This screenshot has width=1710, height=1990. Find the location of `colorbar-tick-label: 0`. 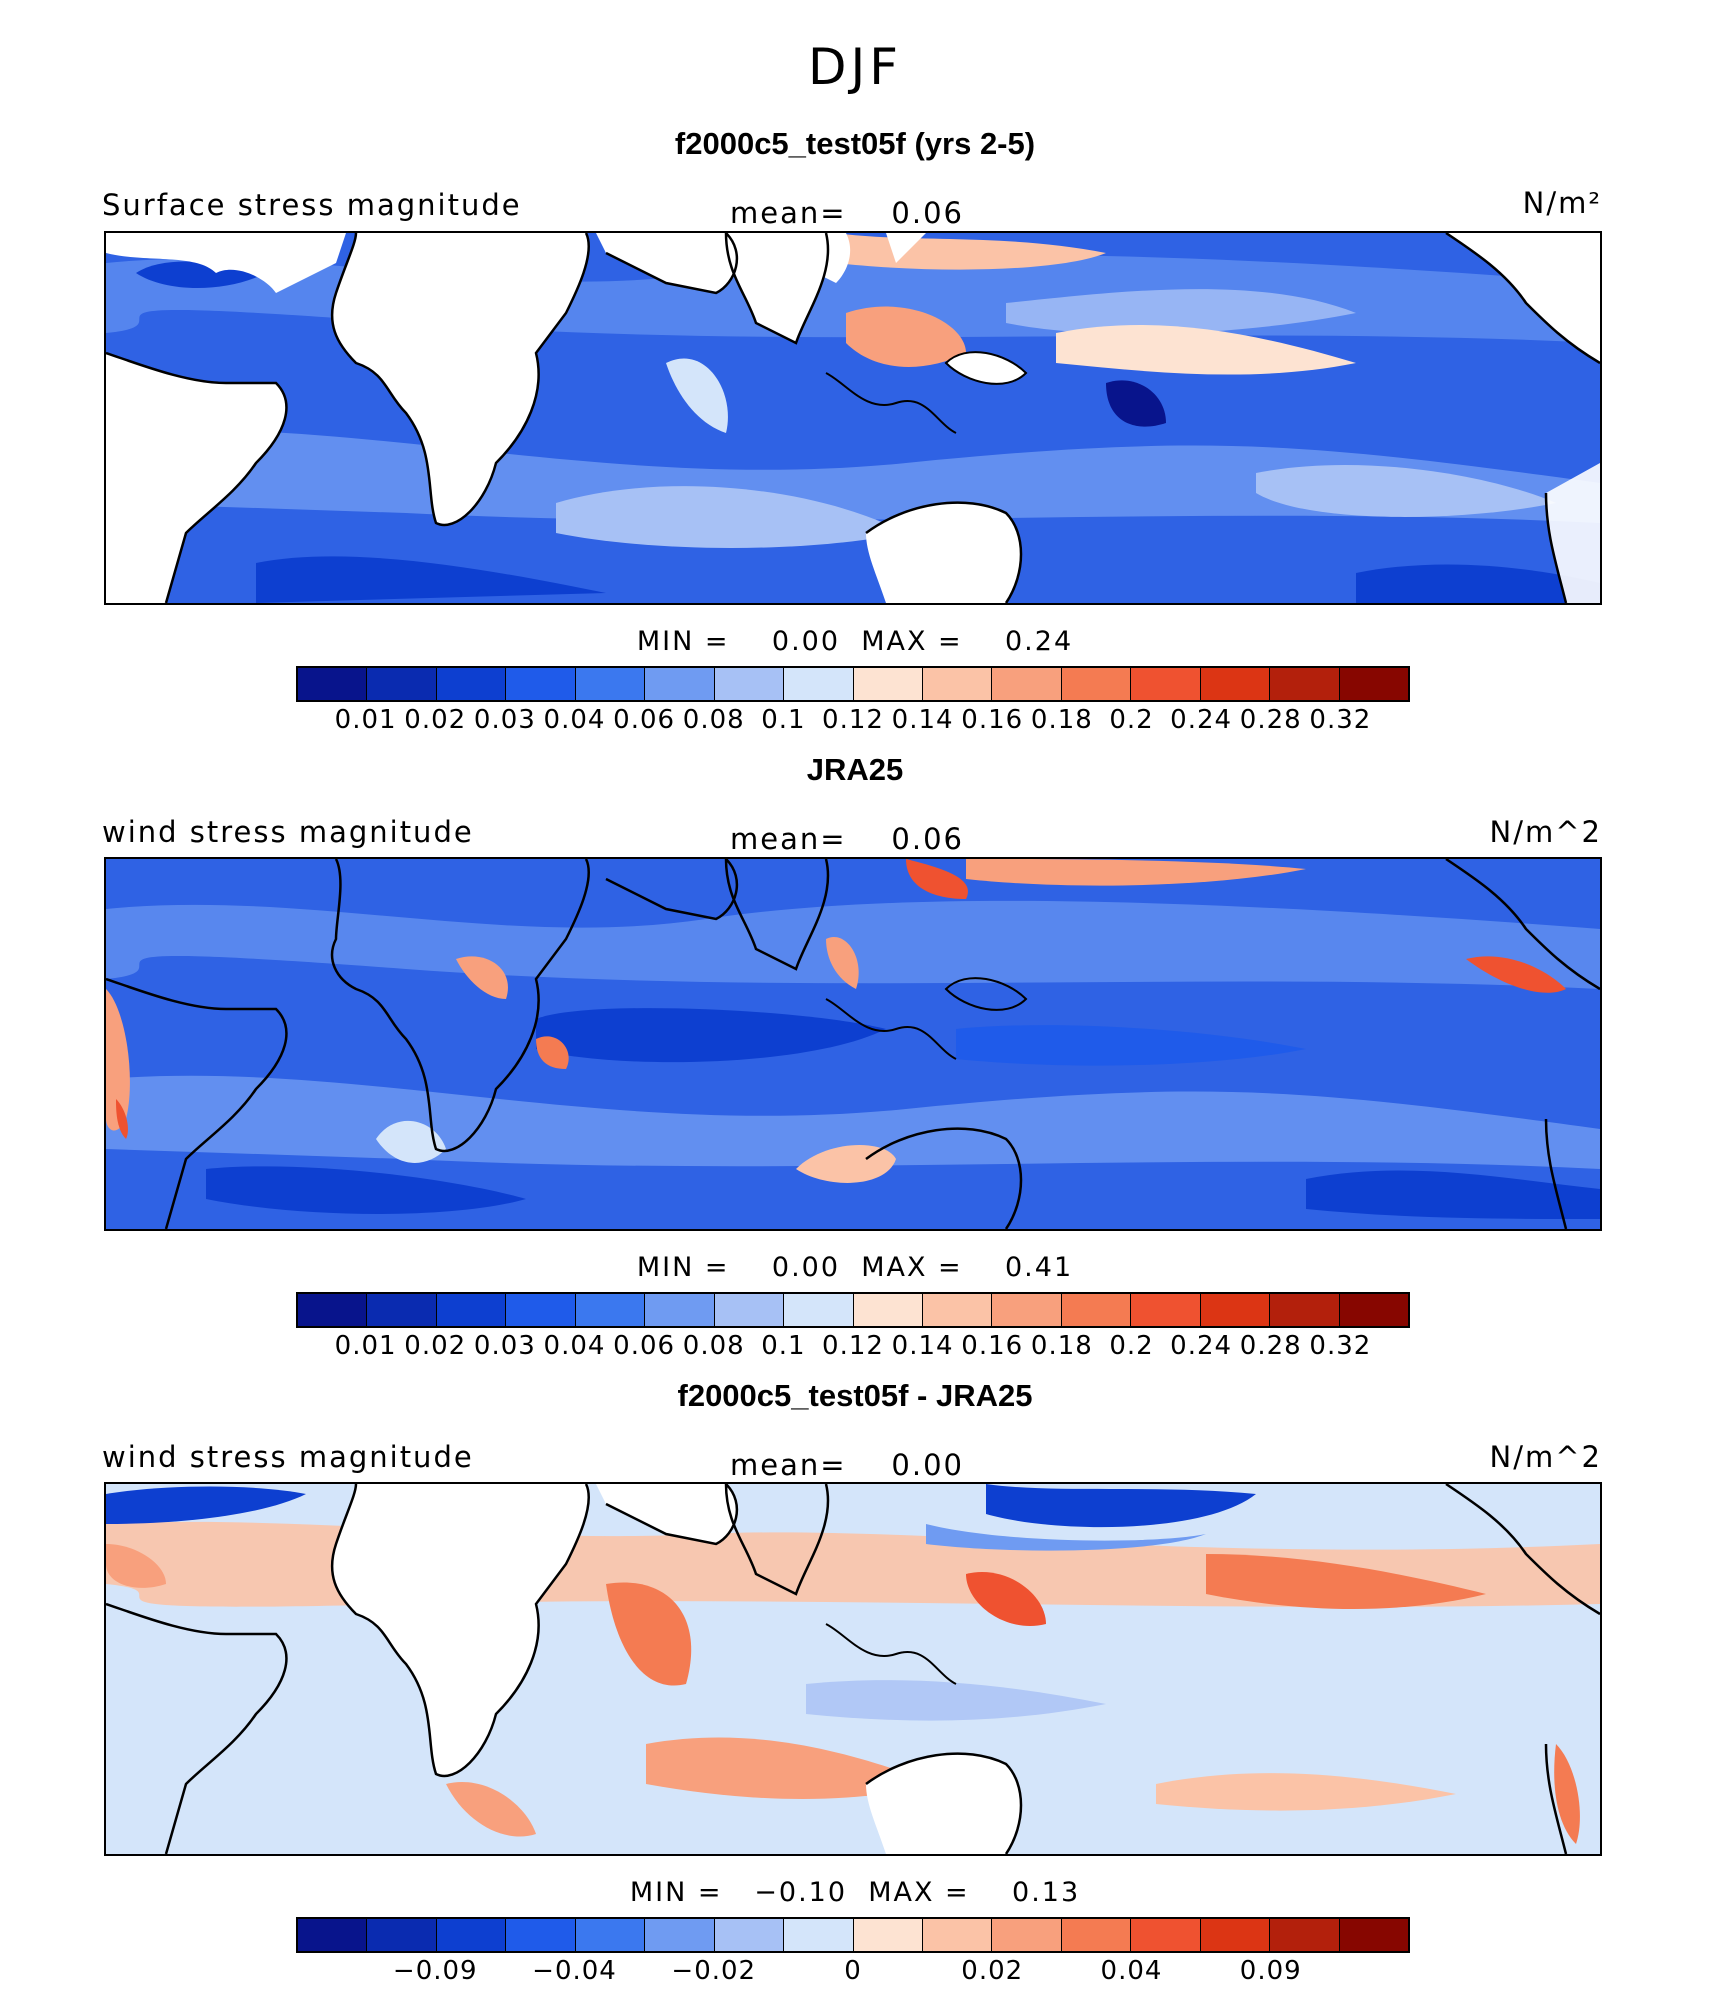

colorbar-tick-label: 0 is located at coordinates (853, 1971).